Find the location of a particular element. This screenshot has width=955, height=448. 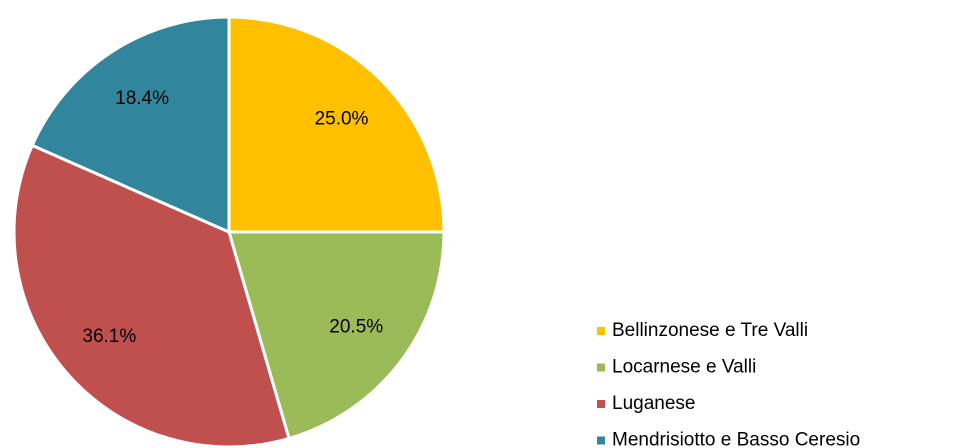

data-label: 36.1% is located at coordinates (109, 336).